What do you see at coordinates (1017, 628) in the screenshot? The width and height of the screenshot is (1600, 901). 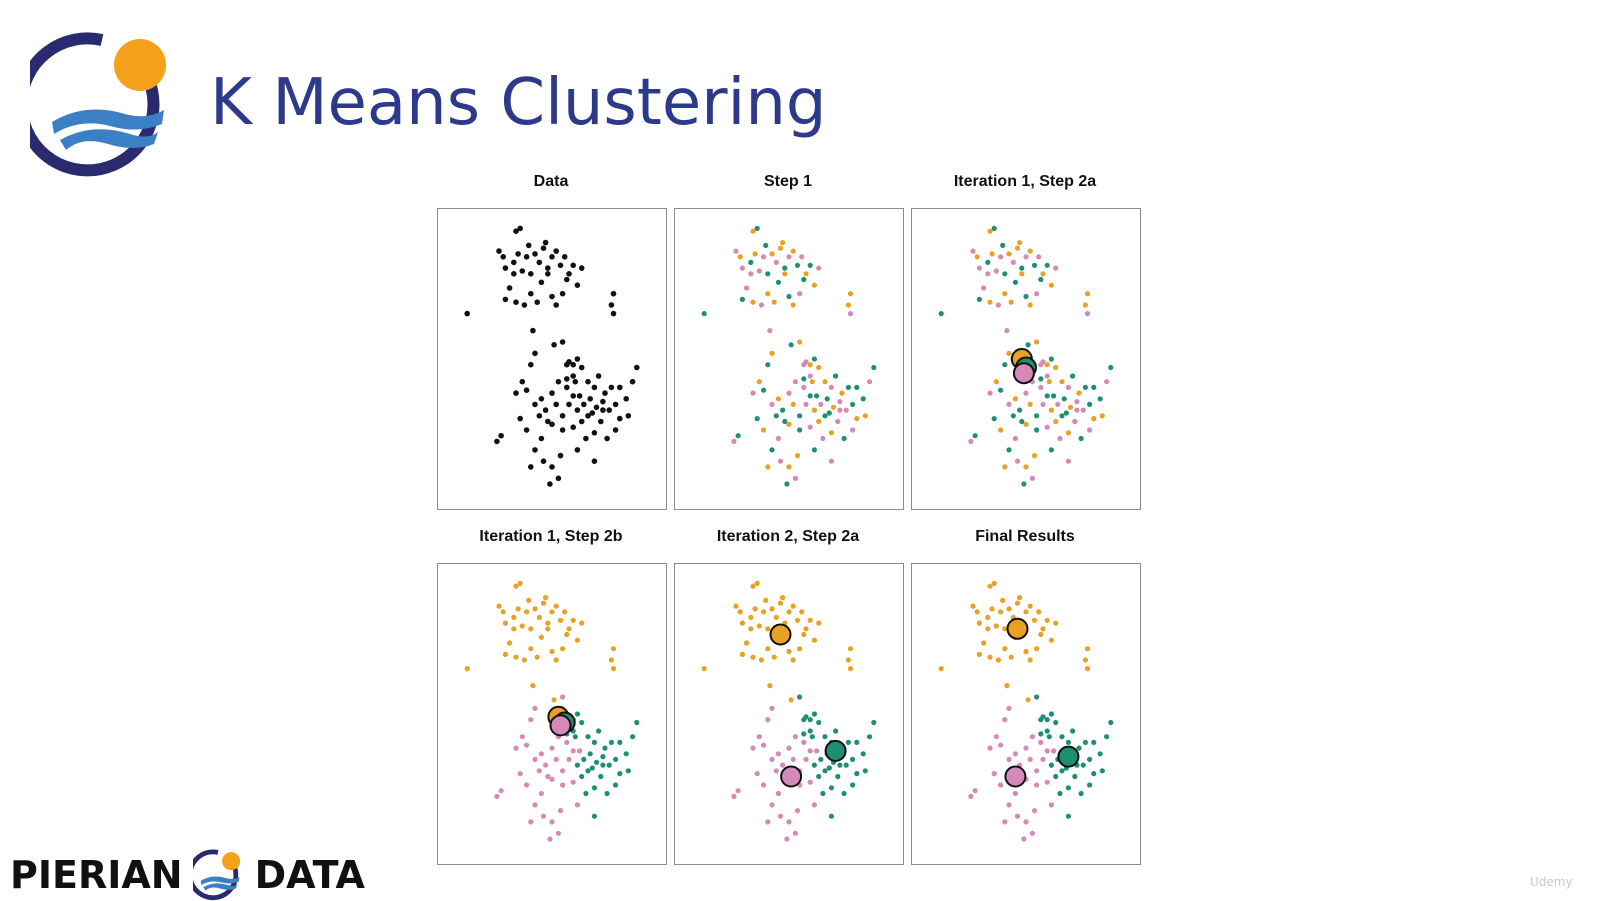 I see `centroid-orange` at bounding box center [1017, 628].